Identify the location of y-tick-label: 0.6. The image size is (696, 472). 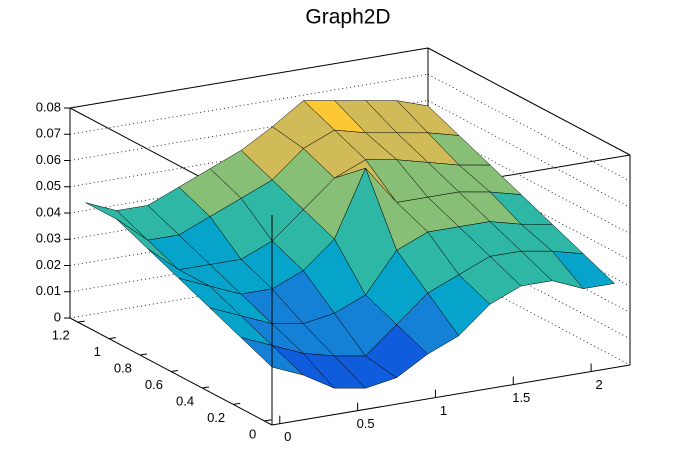
(154, 384).